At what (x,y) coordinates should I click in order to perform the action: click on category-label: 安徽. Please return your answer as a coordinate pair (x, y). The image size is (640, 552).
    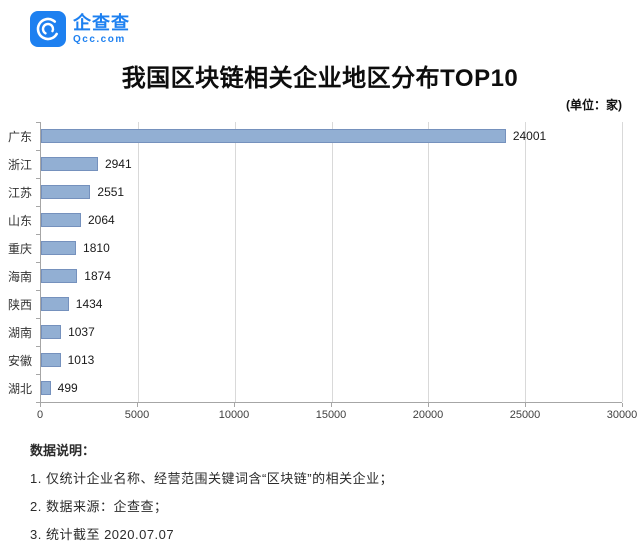
    Looking at the image, I should click on (20, 360).